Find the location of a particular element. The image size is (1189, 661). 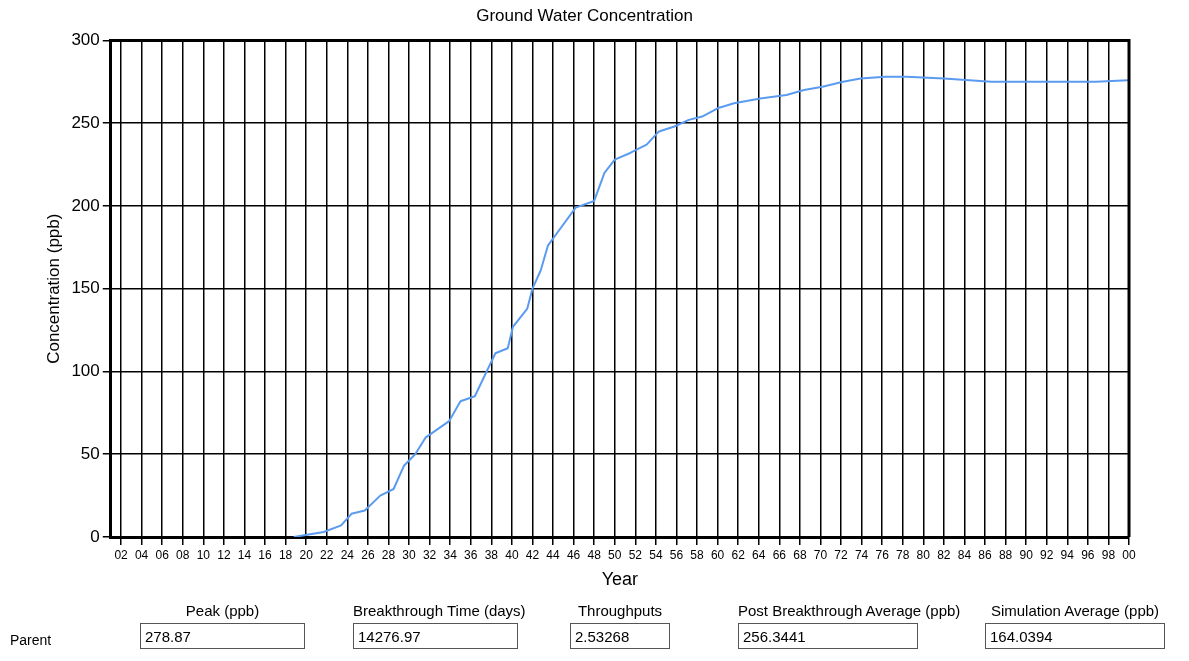

x-tick-label: 86 is located at coordinates (985, 554).